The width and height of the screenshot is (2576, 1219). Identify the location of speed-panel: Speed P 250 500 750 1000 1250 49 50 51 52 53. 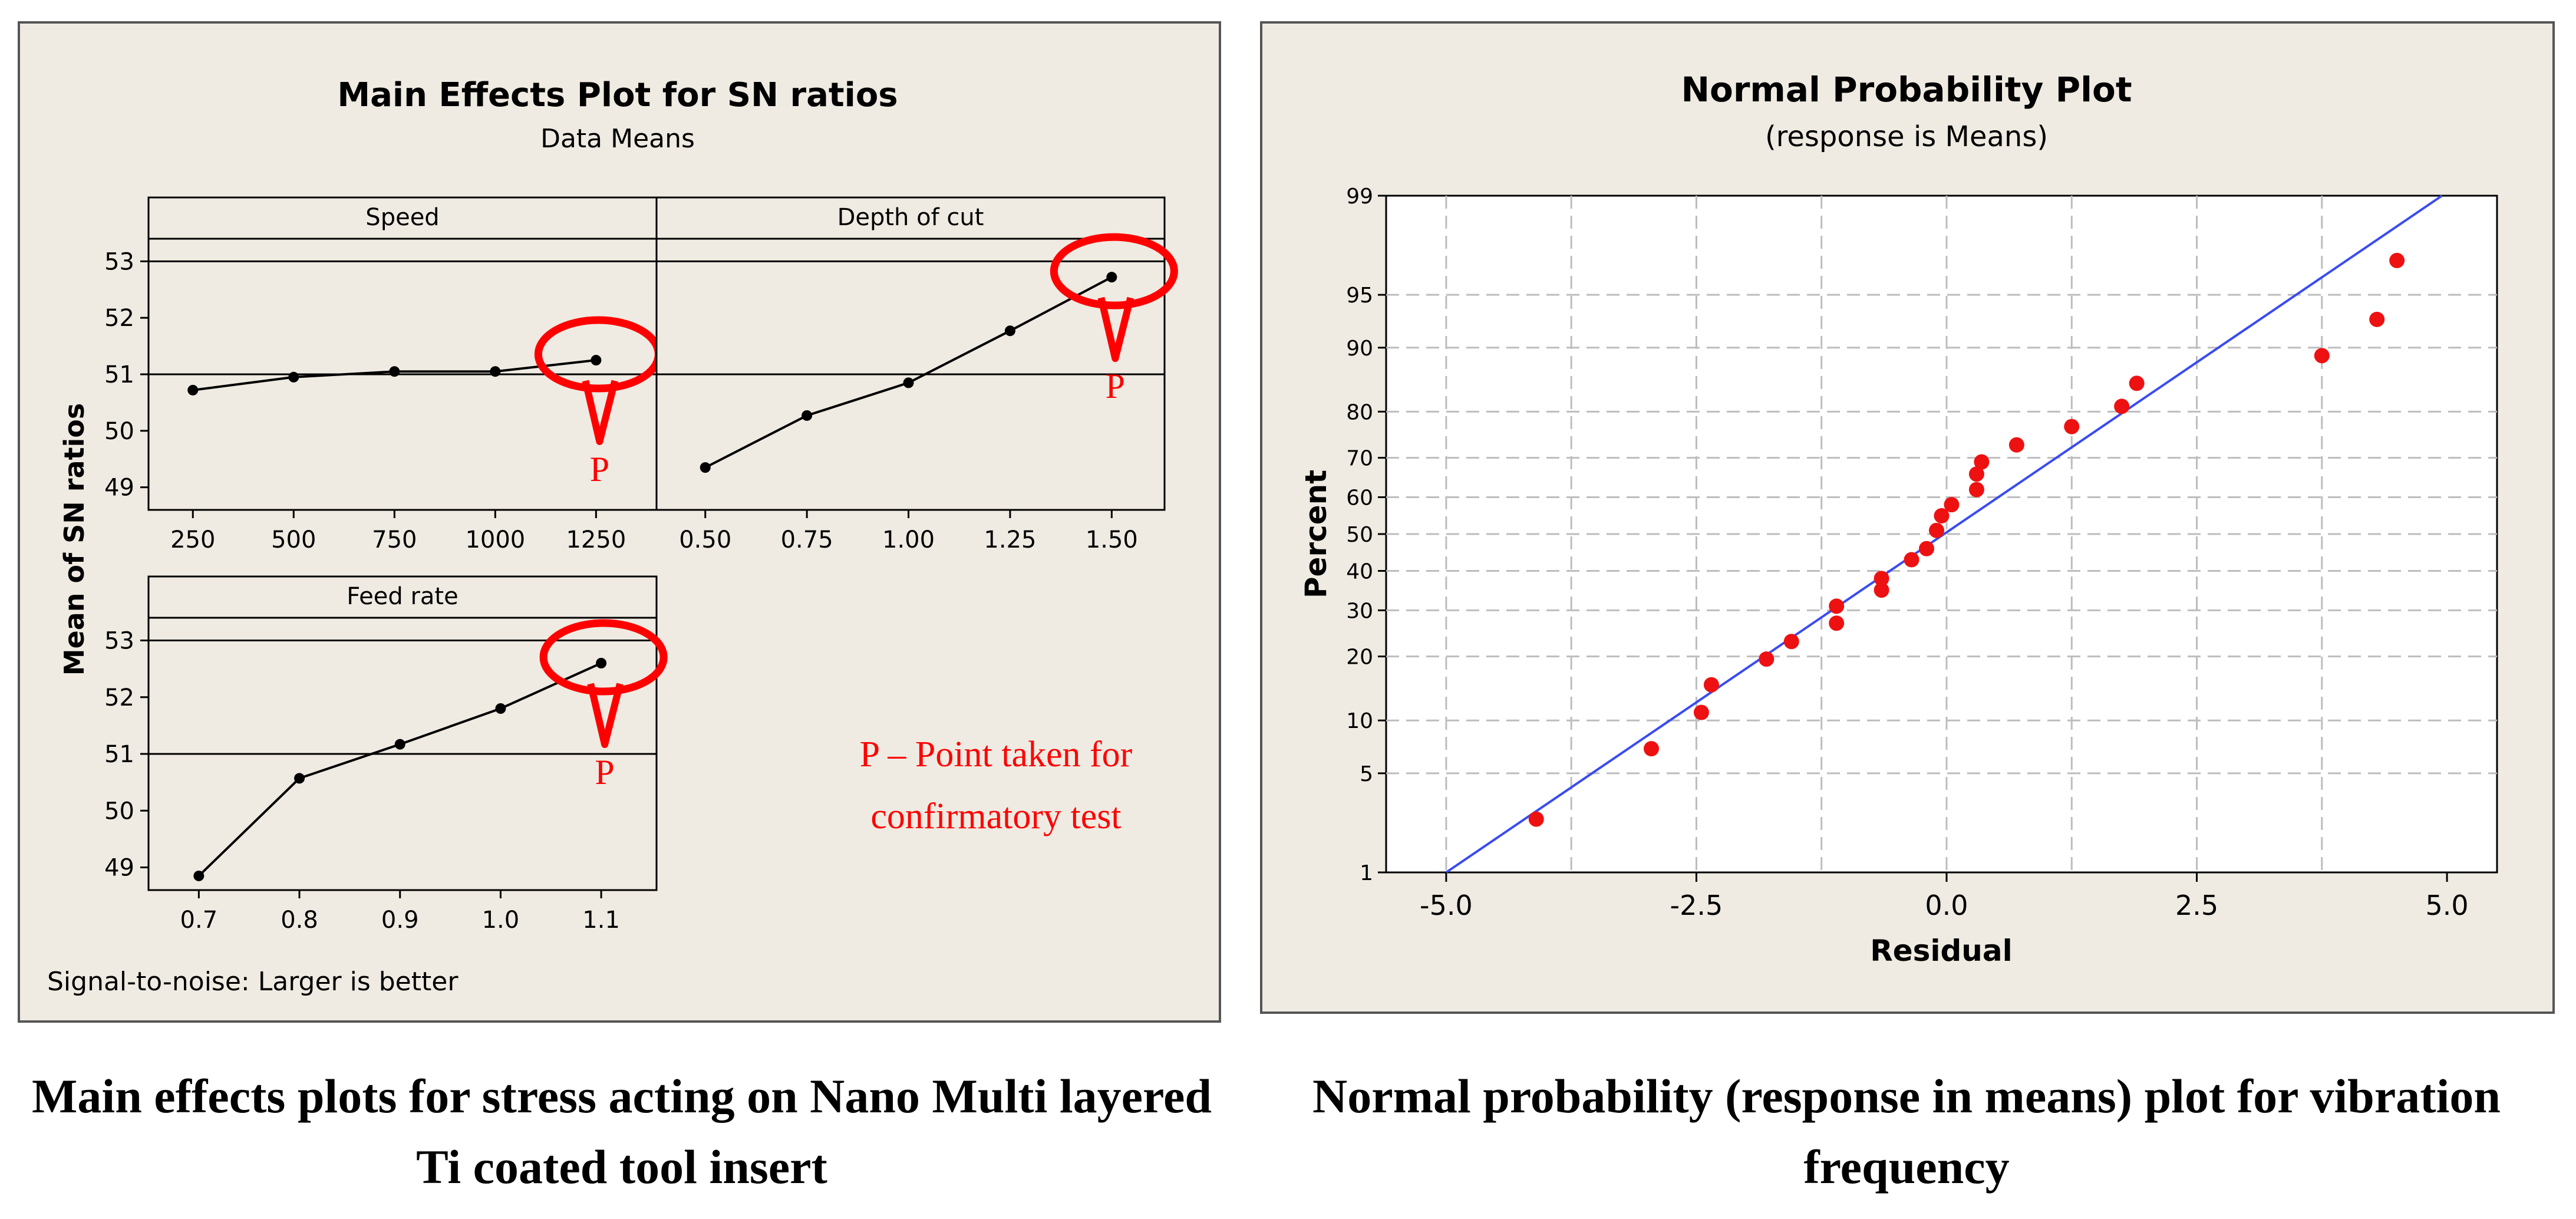
(383, 375).